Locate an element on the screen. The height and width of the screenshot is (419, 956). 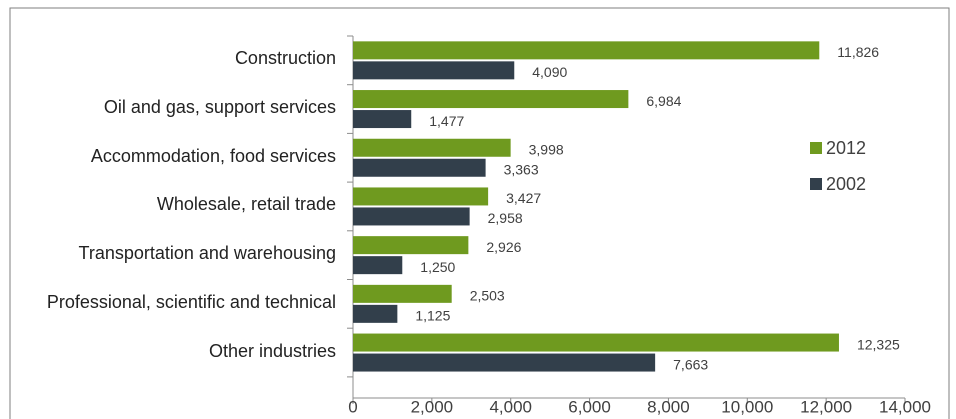
category-label-text: Construction is located at coordinates (285, 58).